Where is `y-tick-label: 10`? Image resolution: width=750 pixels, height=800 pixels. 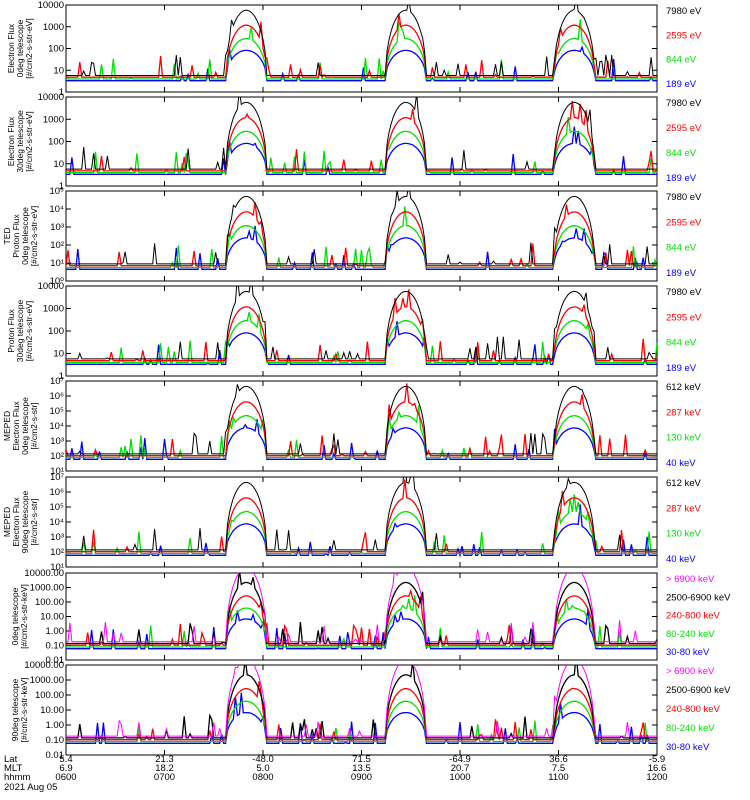 y-tick-label: 10 is located at coordinates (58, 70).